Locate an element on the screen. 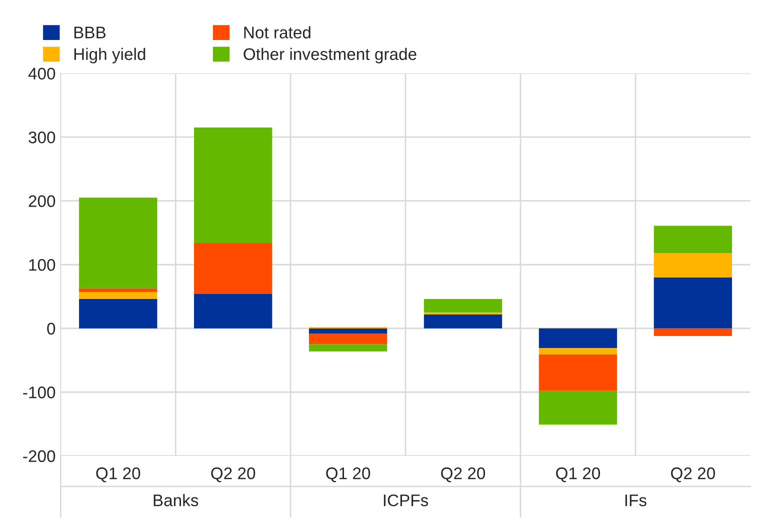  y-tick-label: 200 is located at coordinates (42, 201).